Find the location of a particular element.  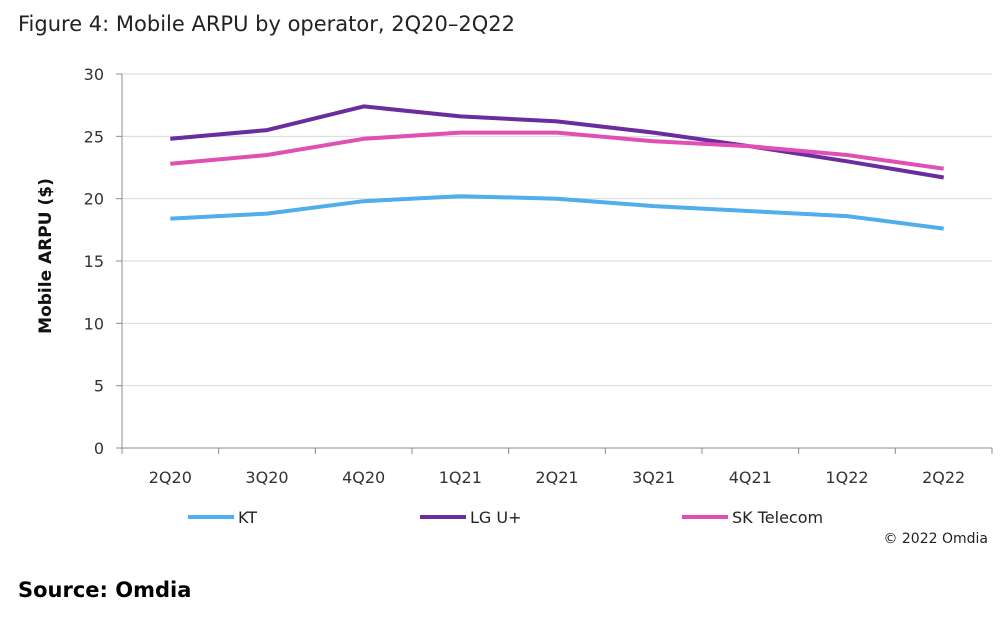

x-tick-label: 4Q21 is located at coordinates (750, 477).